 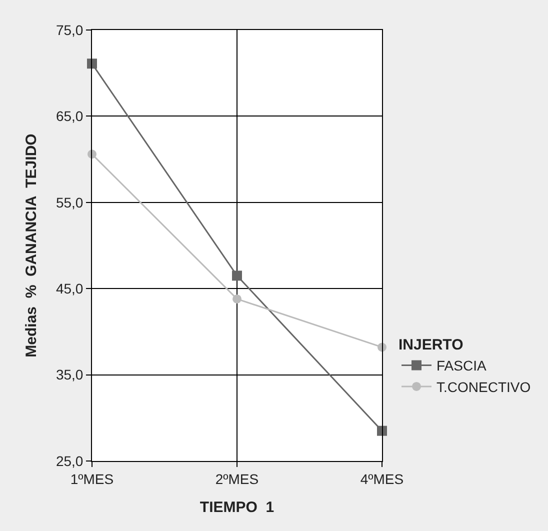 I want to click on legend-label: T.CONECTIVO, so click(x=483, y=386).